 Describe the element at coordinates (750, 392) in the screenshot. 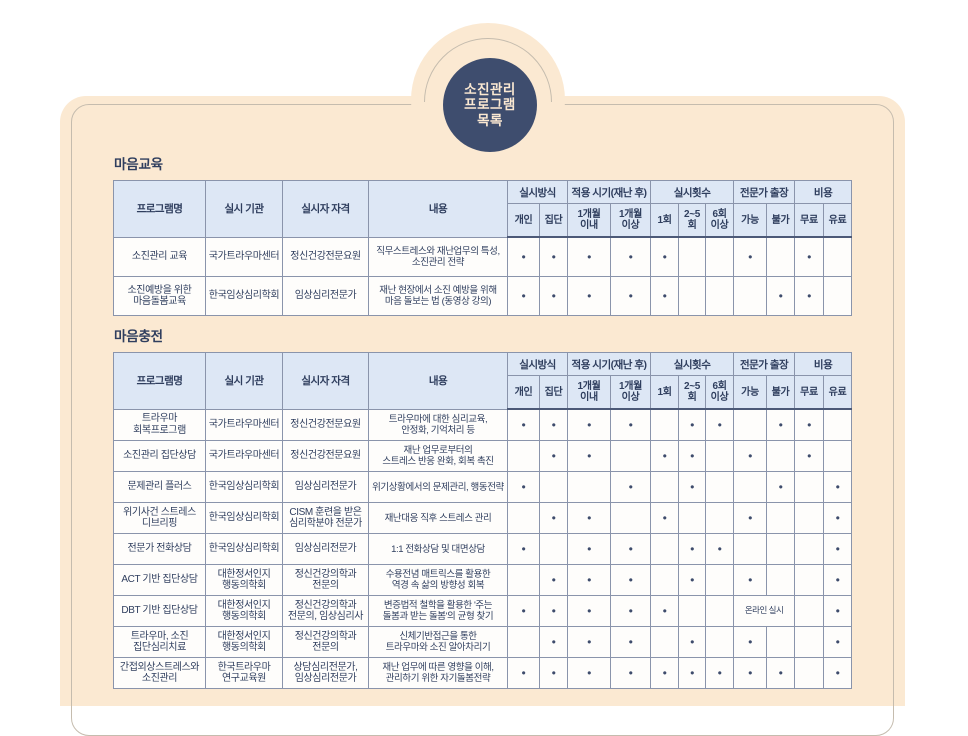

I see `sub-header: 가능` at that location.